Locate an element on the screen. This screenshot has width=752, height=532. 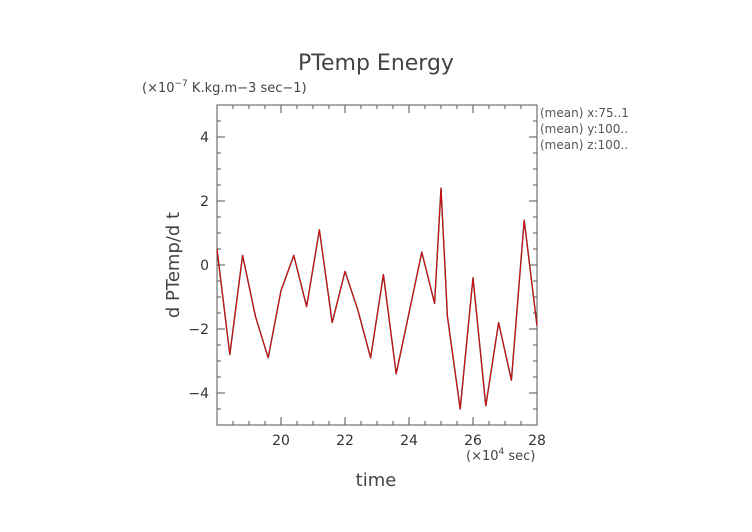
y-tick-label: −4 is located at coordinates (198, 394).